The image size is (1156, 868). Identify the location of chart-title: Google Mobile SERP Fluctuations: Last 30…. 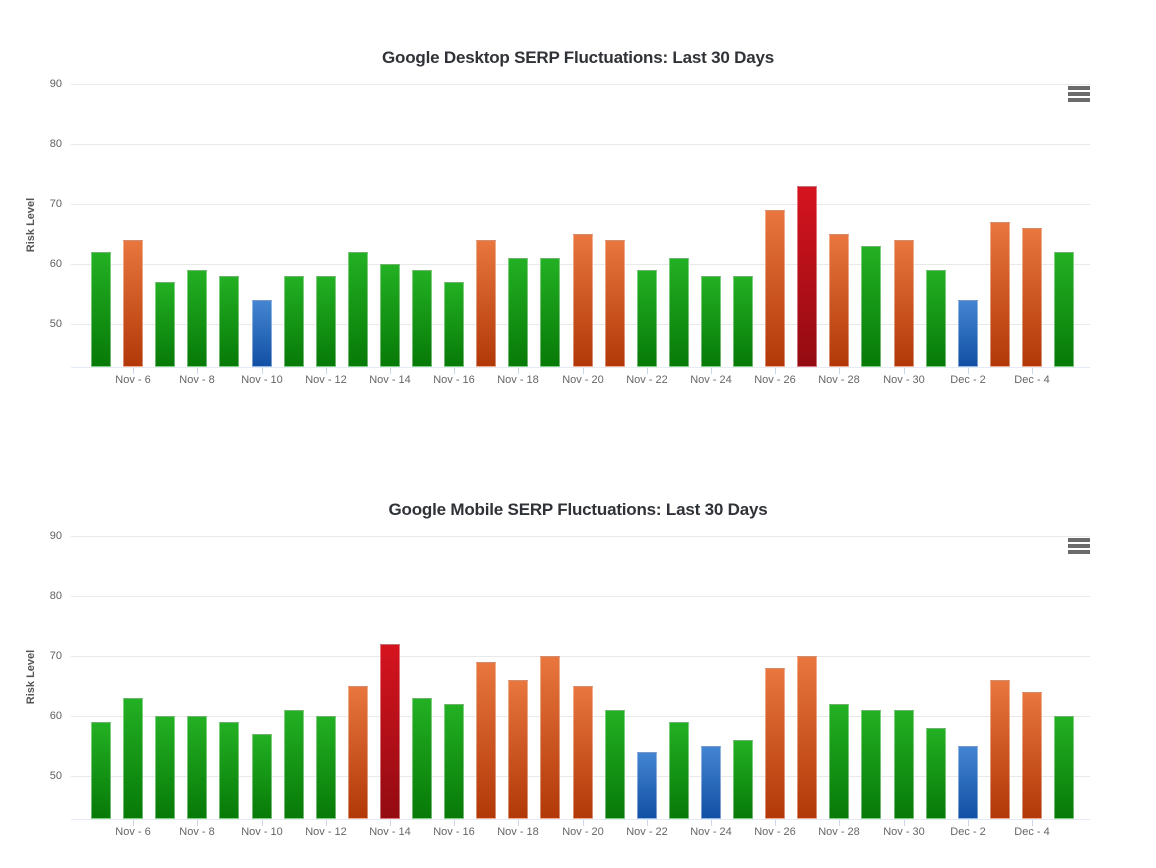
(578, 509).